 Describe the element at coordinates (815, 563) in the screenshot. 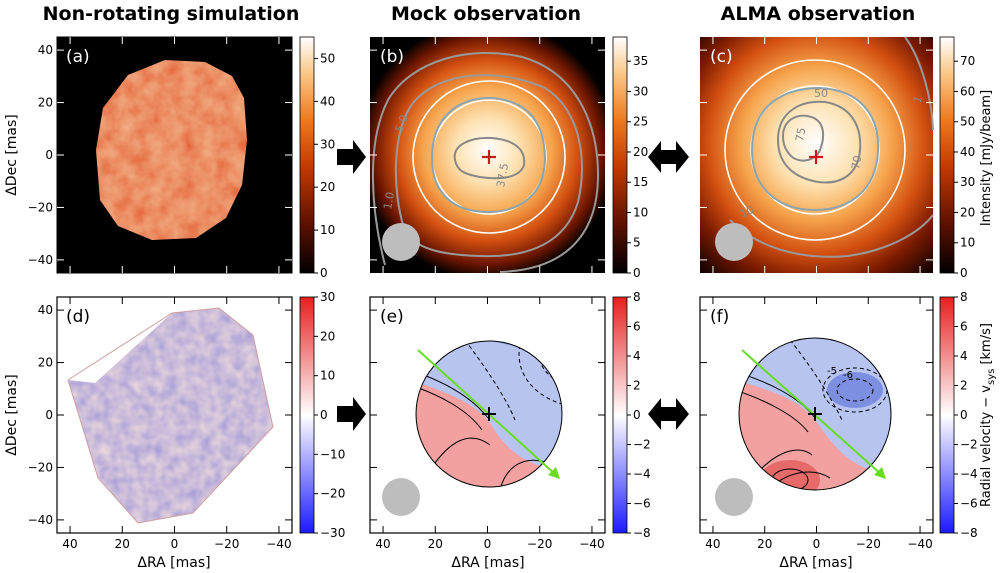

I see `xlabel-right: ΔRA [mas]` at that location.